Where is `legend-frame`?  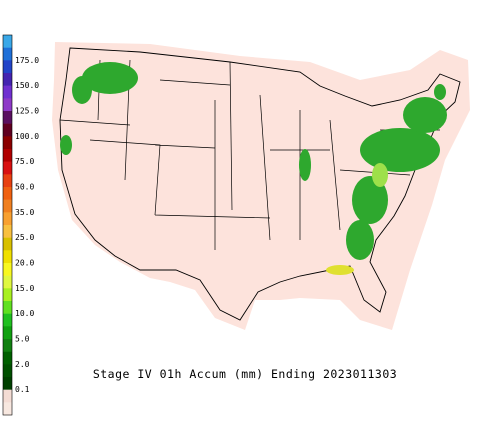 legend-frame is located at coordinates (7, 225).